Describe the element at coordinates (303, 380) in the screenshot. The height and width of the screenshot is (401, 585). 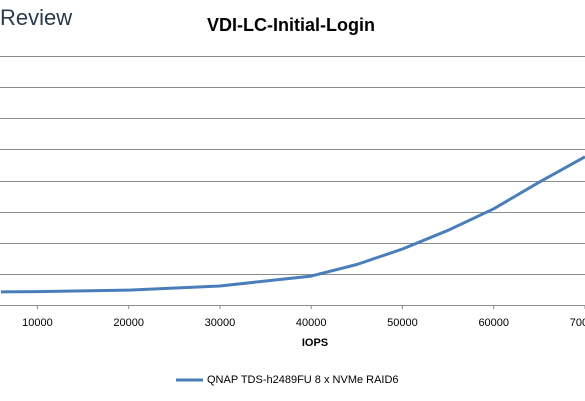
I see `legend-label: QNAP TDS-h2489FU 8 x NVMe RAID6` at that location.